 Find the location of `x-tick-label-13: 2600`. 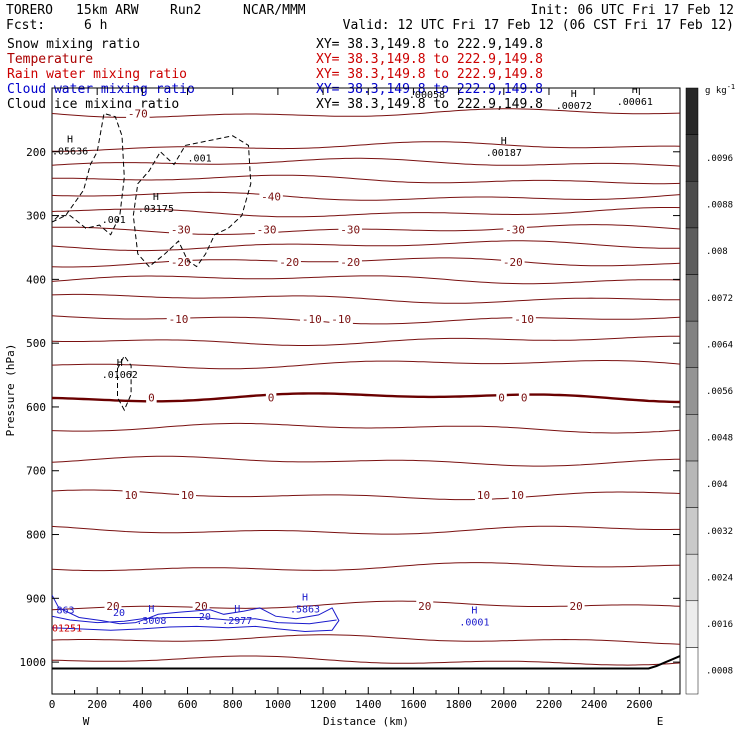

x-tick-label-13: 2600 is located at coordinates (639, 704).